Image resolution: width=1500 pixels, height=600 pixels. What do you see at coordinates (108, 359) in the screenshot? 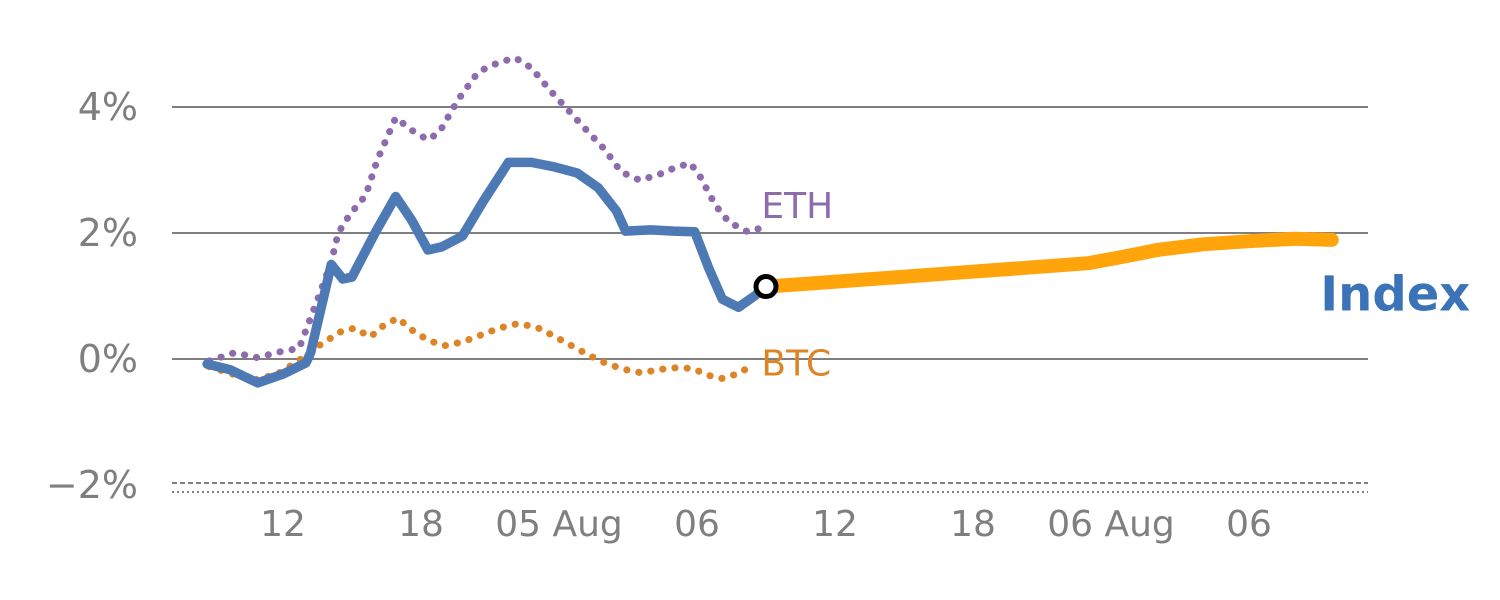
I see `y-tick-label: 0%` at bounding box center [108, 359].